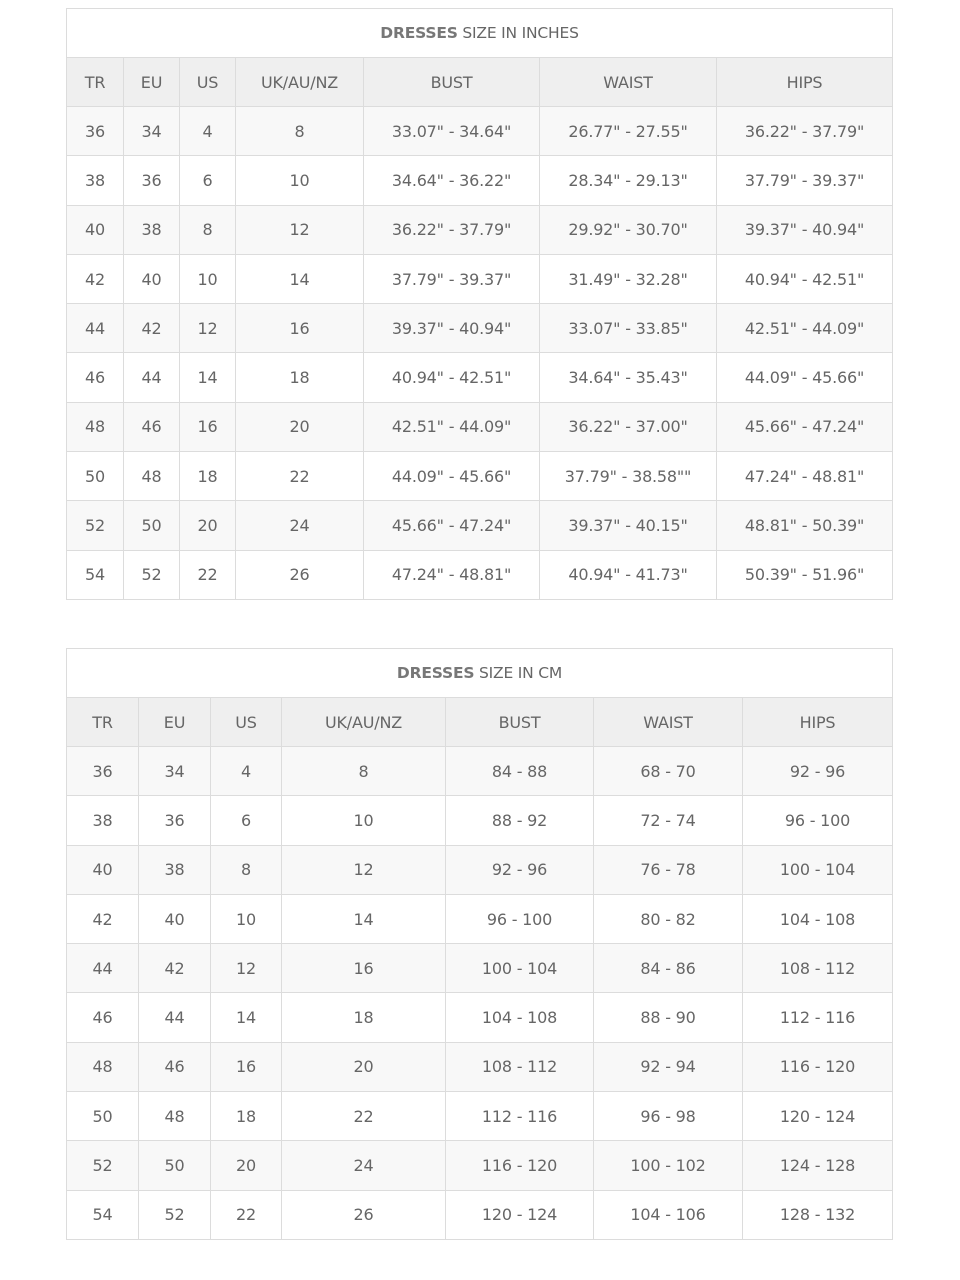  What do you see at coordinates (668, 820) in the screenshot?
I see `table-cell: 72 - 74` at bounding box center [668, 820].